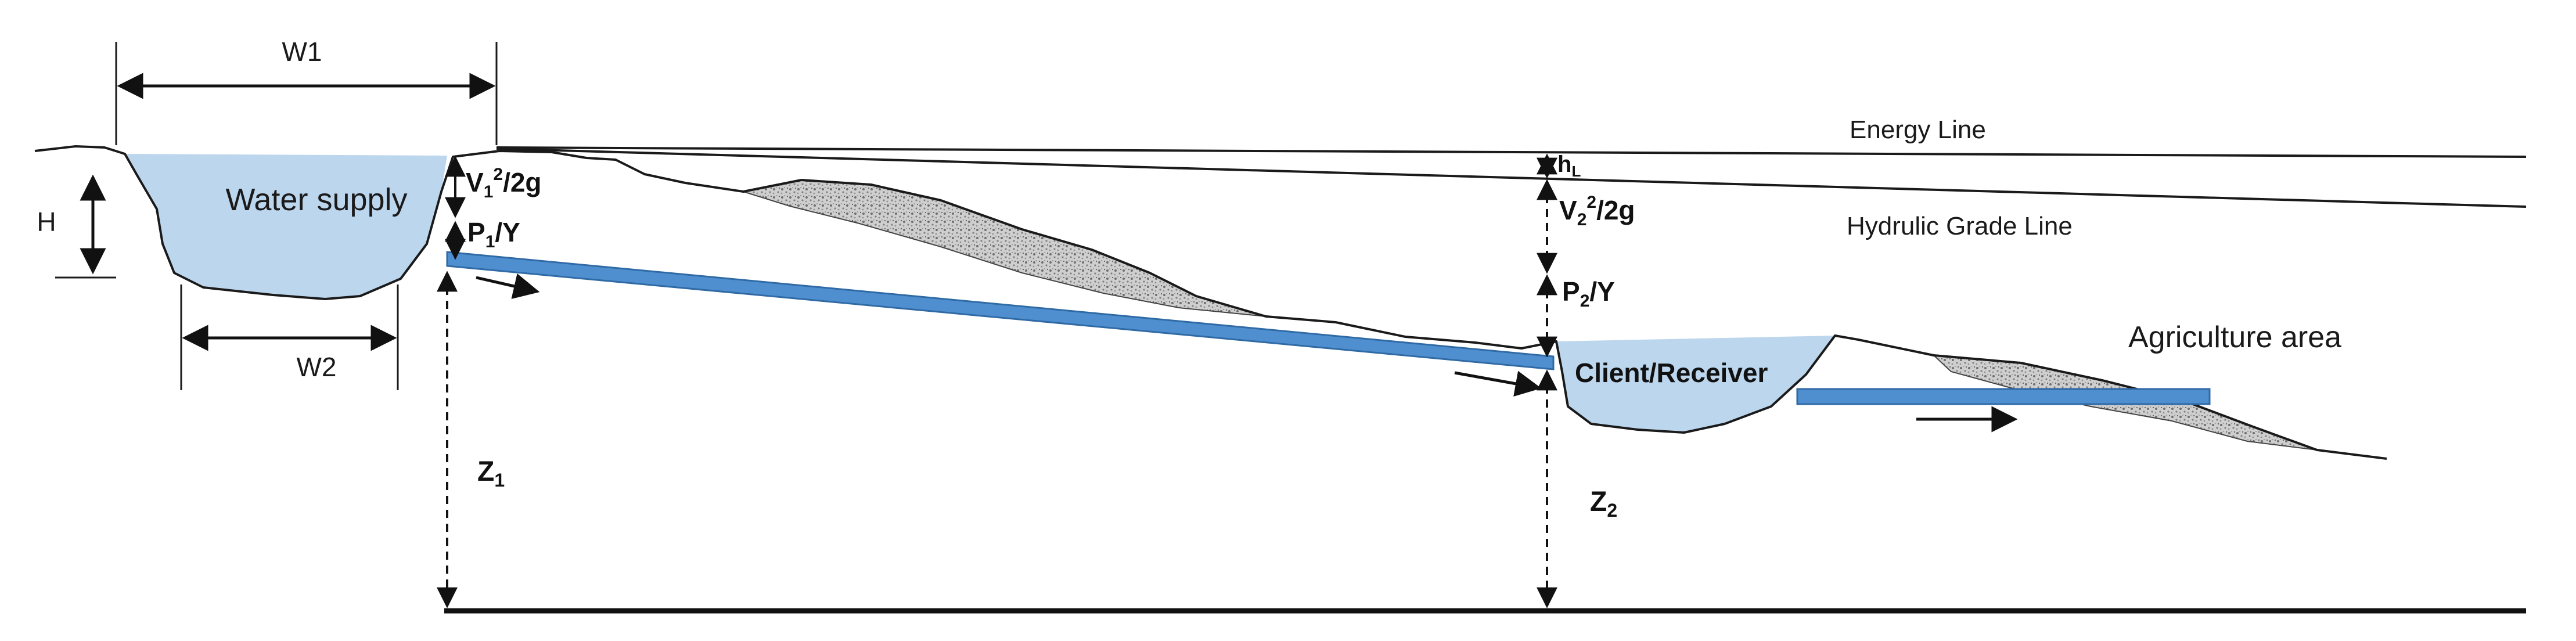 This screenshot has height=641, width=2576. Describe the element at coordinates (1603, 504) in the screenshot. I see `z2-label: Z2` at that location.